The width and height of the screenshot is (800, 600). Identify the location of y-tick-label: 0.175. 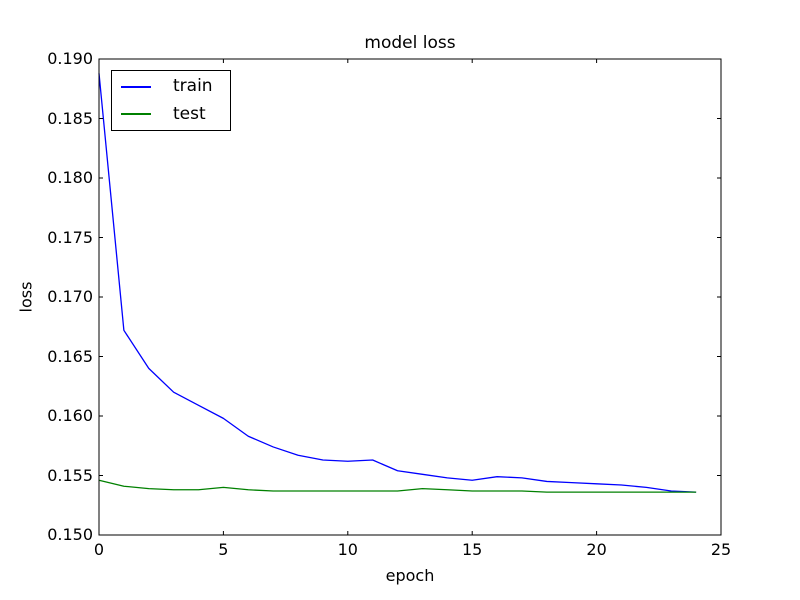
(70, 237).